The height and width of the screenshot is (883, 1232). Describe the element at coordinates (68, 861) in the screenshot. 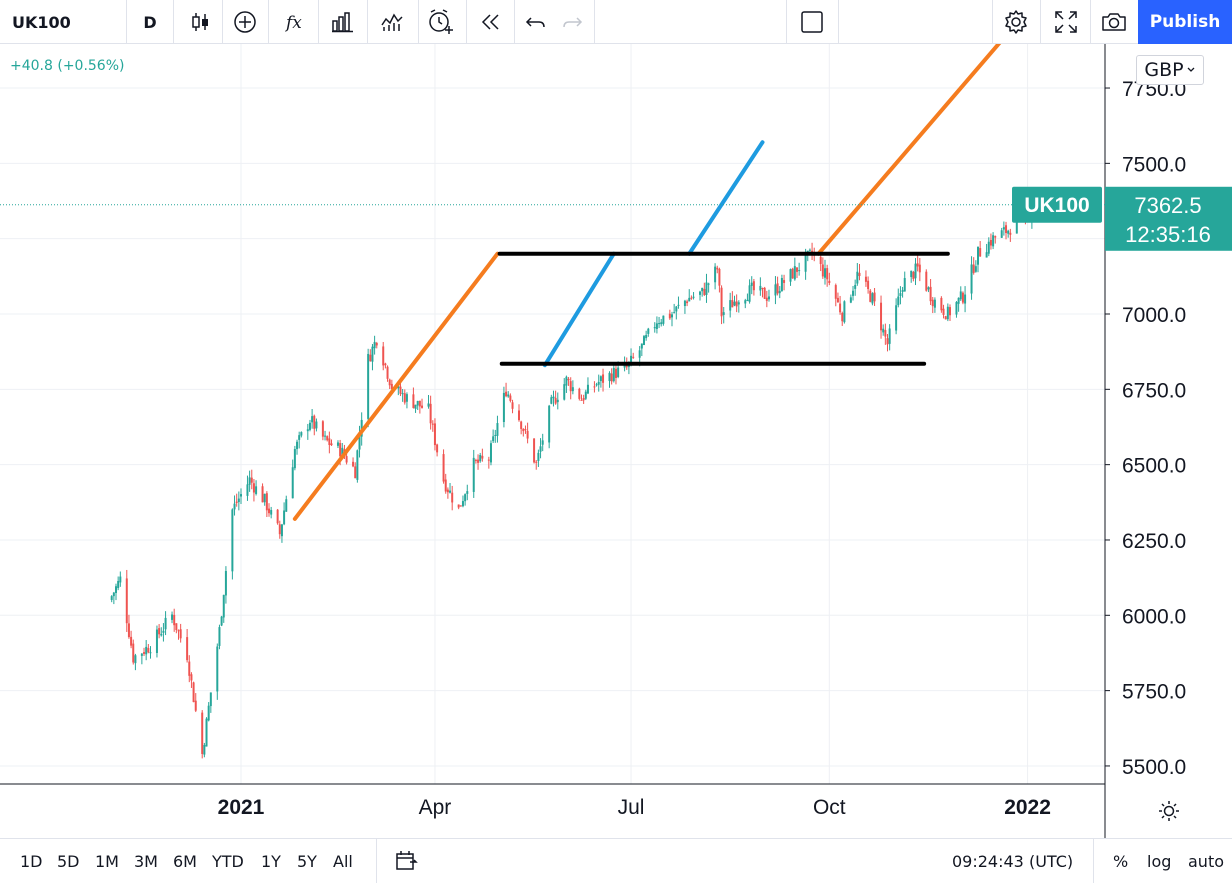

I see `range-5d: 5D` at that location.